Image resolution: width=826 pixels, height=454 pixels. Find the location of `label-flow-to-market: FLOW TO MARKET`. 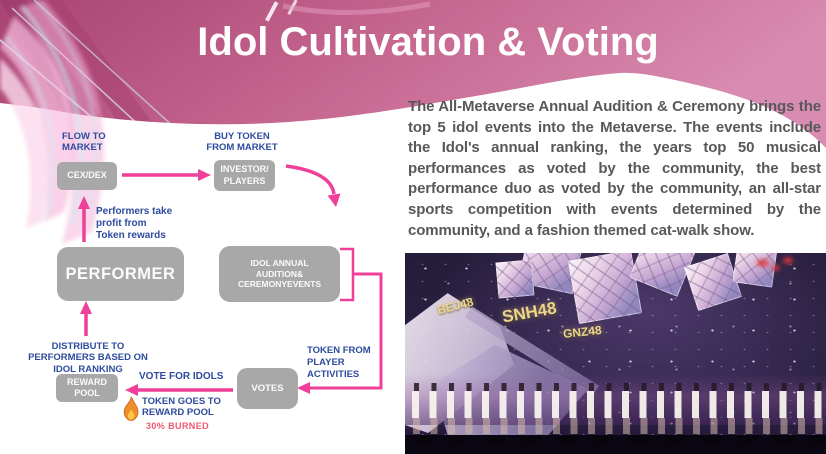

label-flow-to-market: FLOW TO MARKET is located at coordinates (84, 142).